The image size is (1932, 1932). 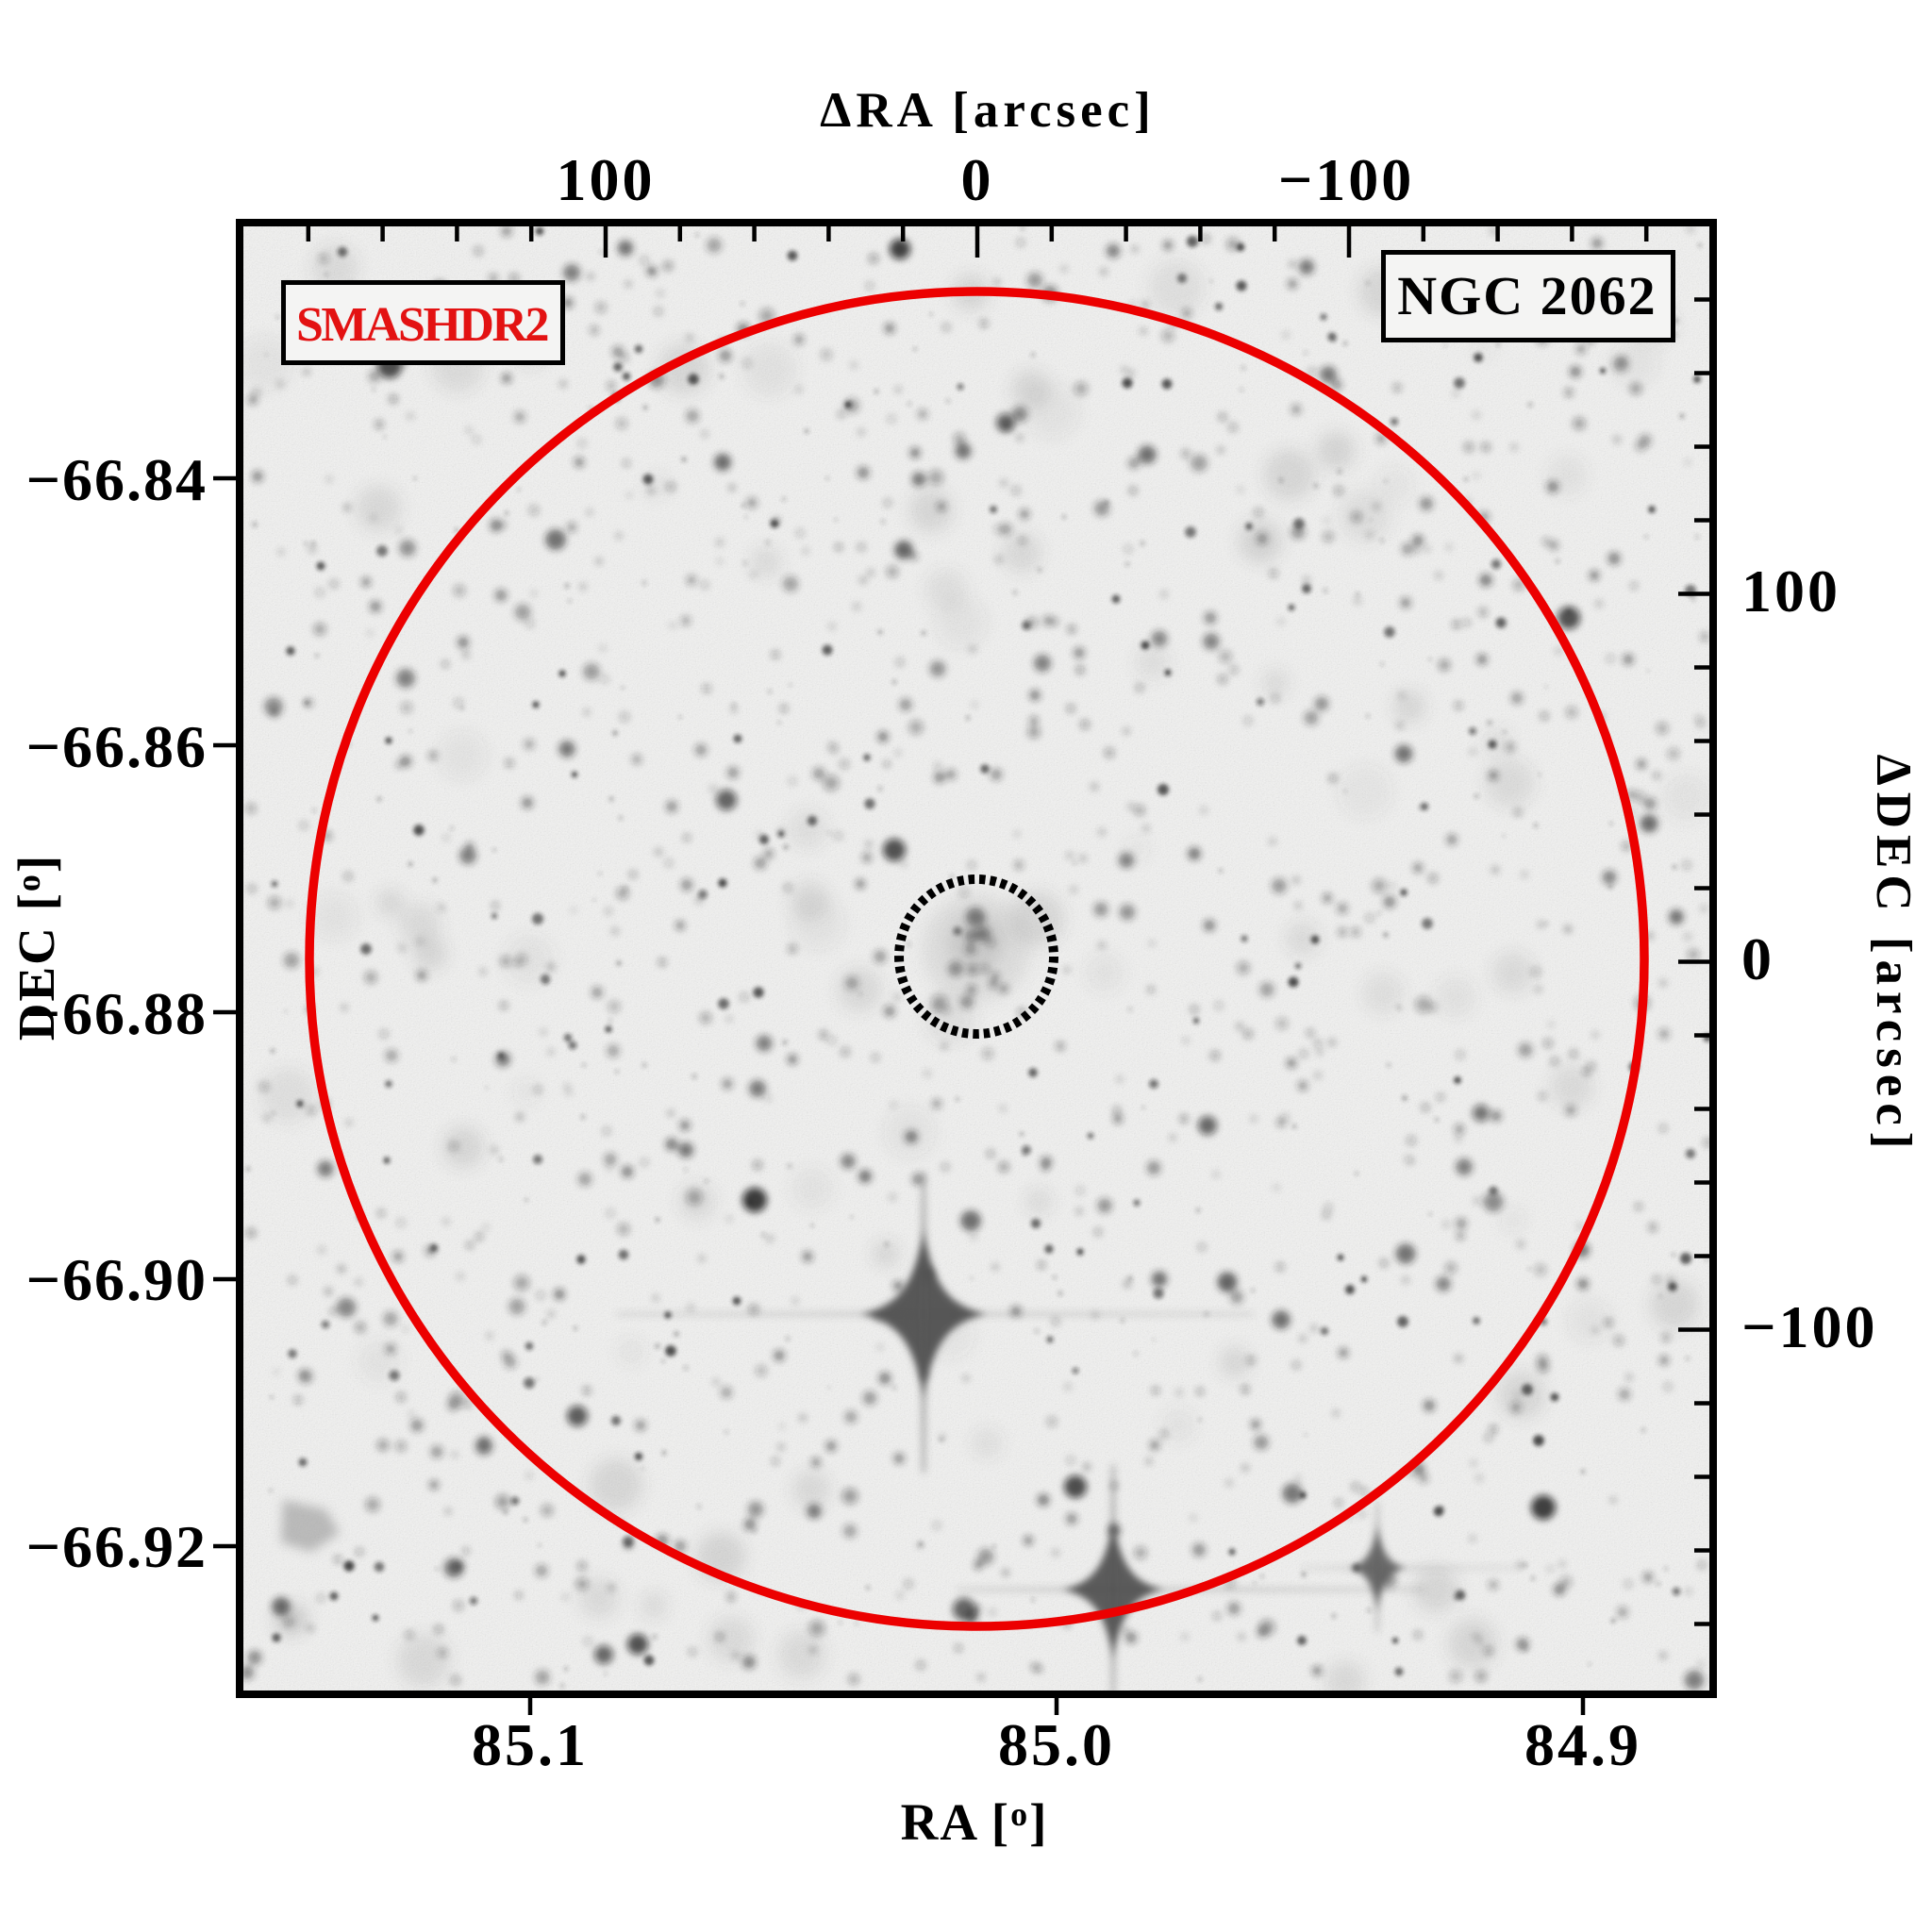 What do you see at coordinates (1527, 295) in the screenshot?
I see `svg-text: NGC 2062` at bounding box center [1527, 295].